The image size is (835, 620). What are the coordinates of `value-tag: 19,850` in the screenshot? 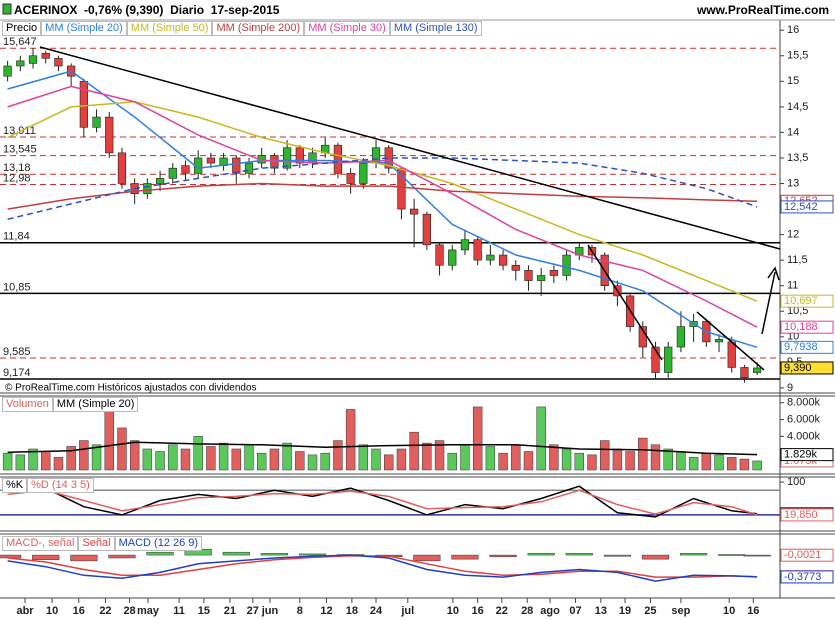 It's located at (807, 515).